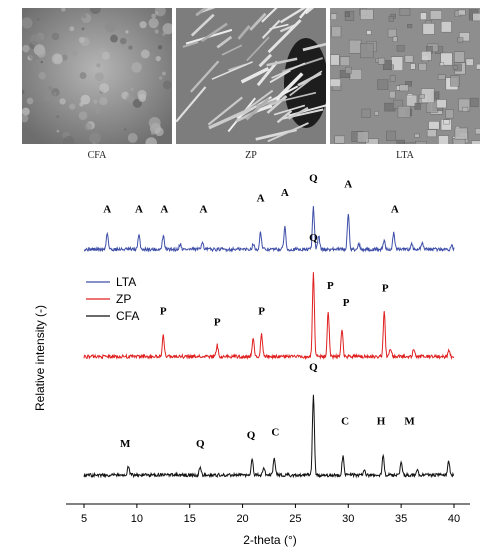  What do you see at coordinates (112, 299) in the screenshot?
I see `legend: LTA ZP CFA` at bounding box center [112, 299].